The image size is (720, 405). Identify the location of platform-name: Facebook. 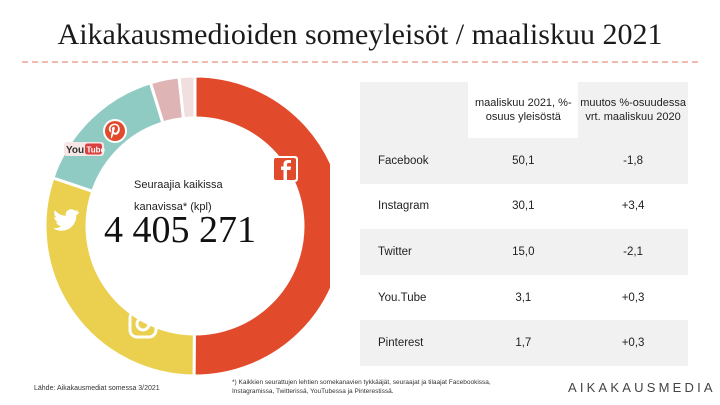
(414, 161).